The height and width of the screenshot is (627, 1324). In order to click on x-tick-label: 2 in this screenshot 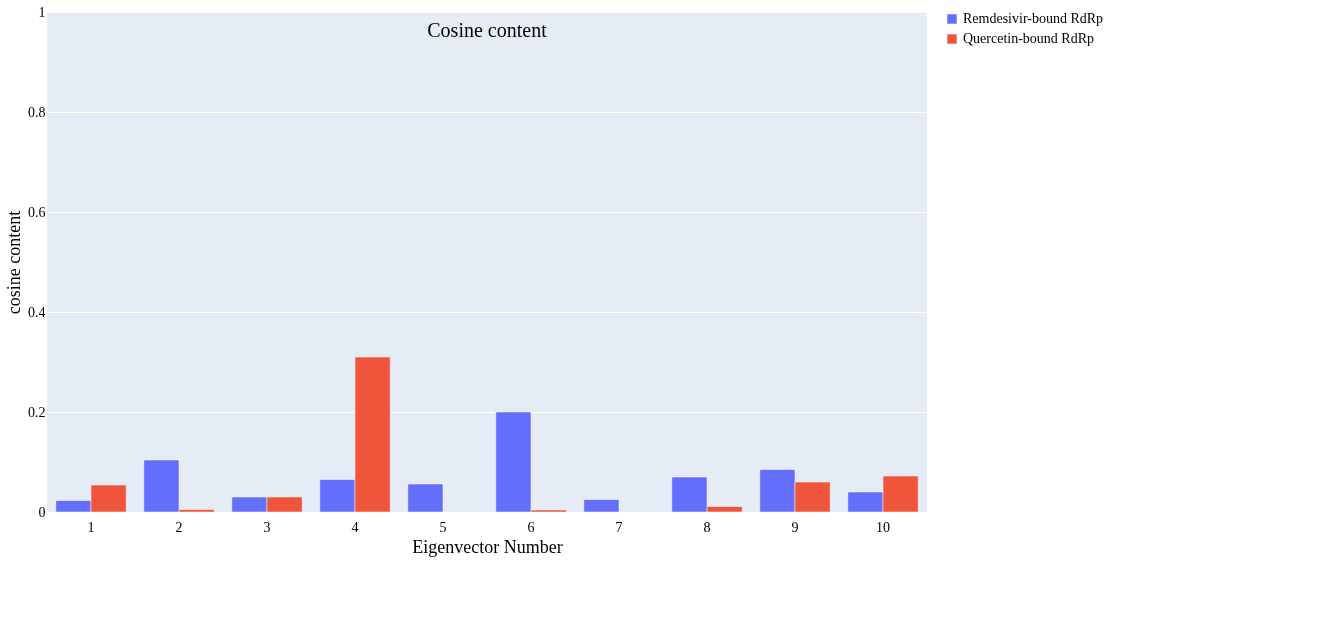, I will do `click(179, 527)`.